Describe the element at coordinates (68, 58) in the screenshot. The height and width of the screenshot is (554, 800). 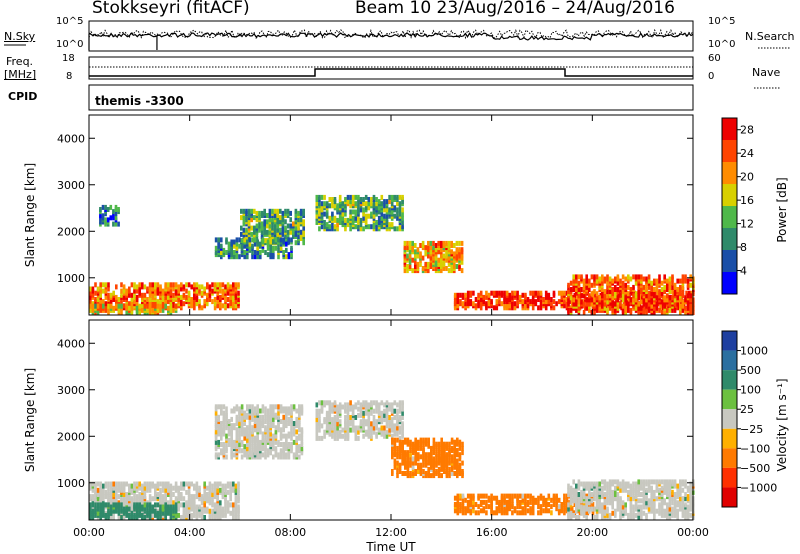
I see `freq-left-tick-top: 18` at that location.